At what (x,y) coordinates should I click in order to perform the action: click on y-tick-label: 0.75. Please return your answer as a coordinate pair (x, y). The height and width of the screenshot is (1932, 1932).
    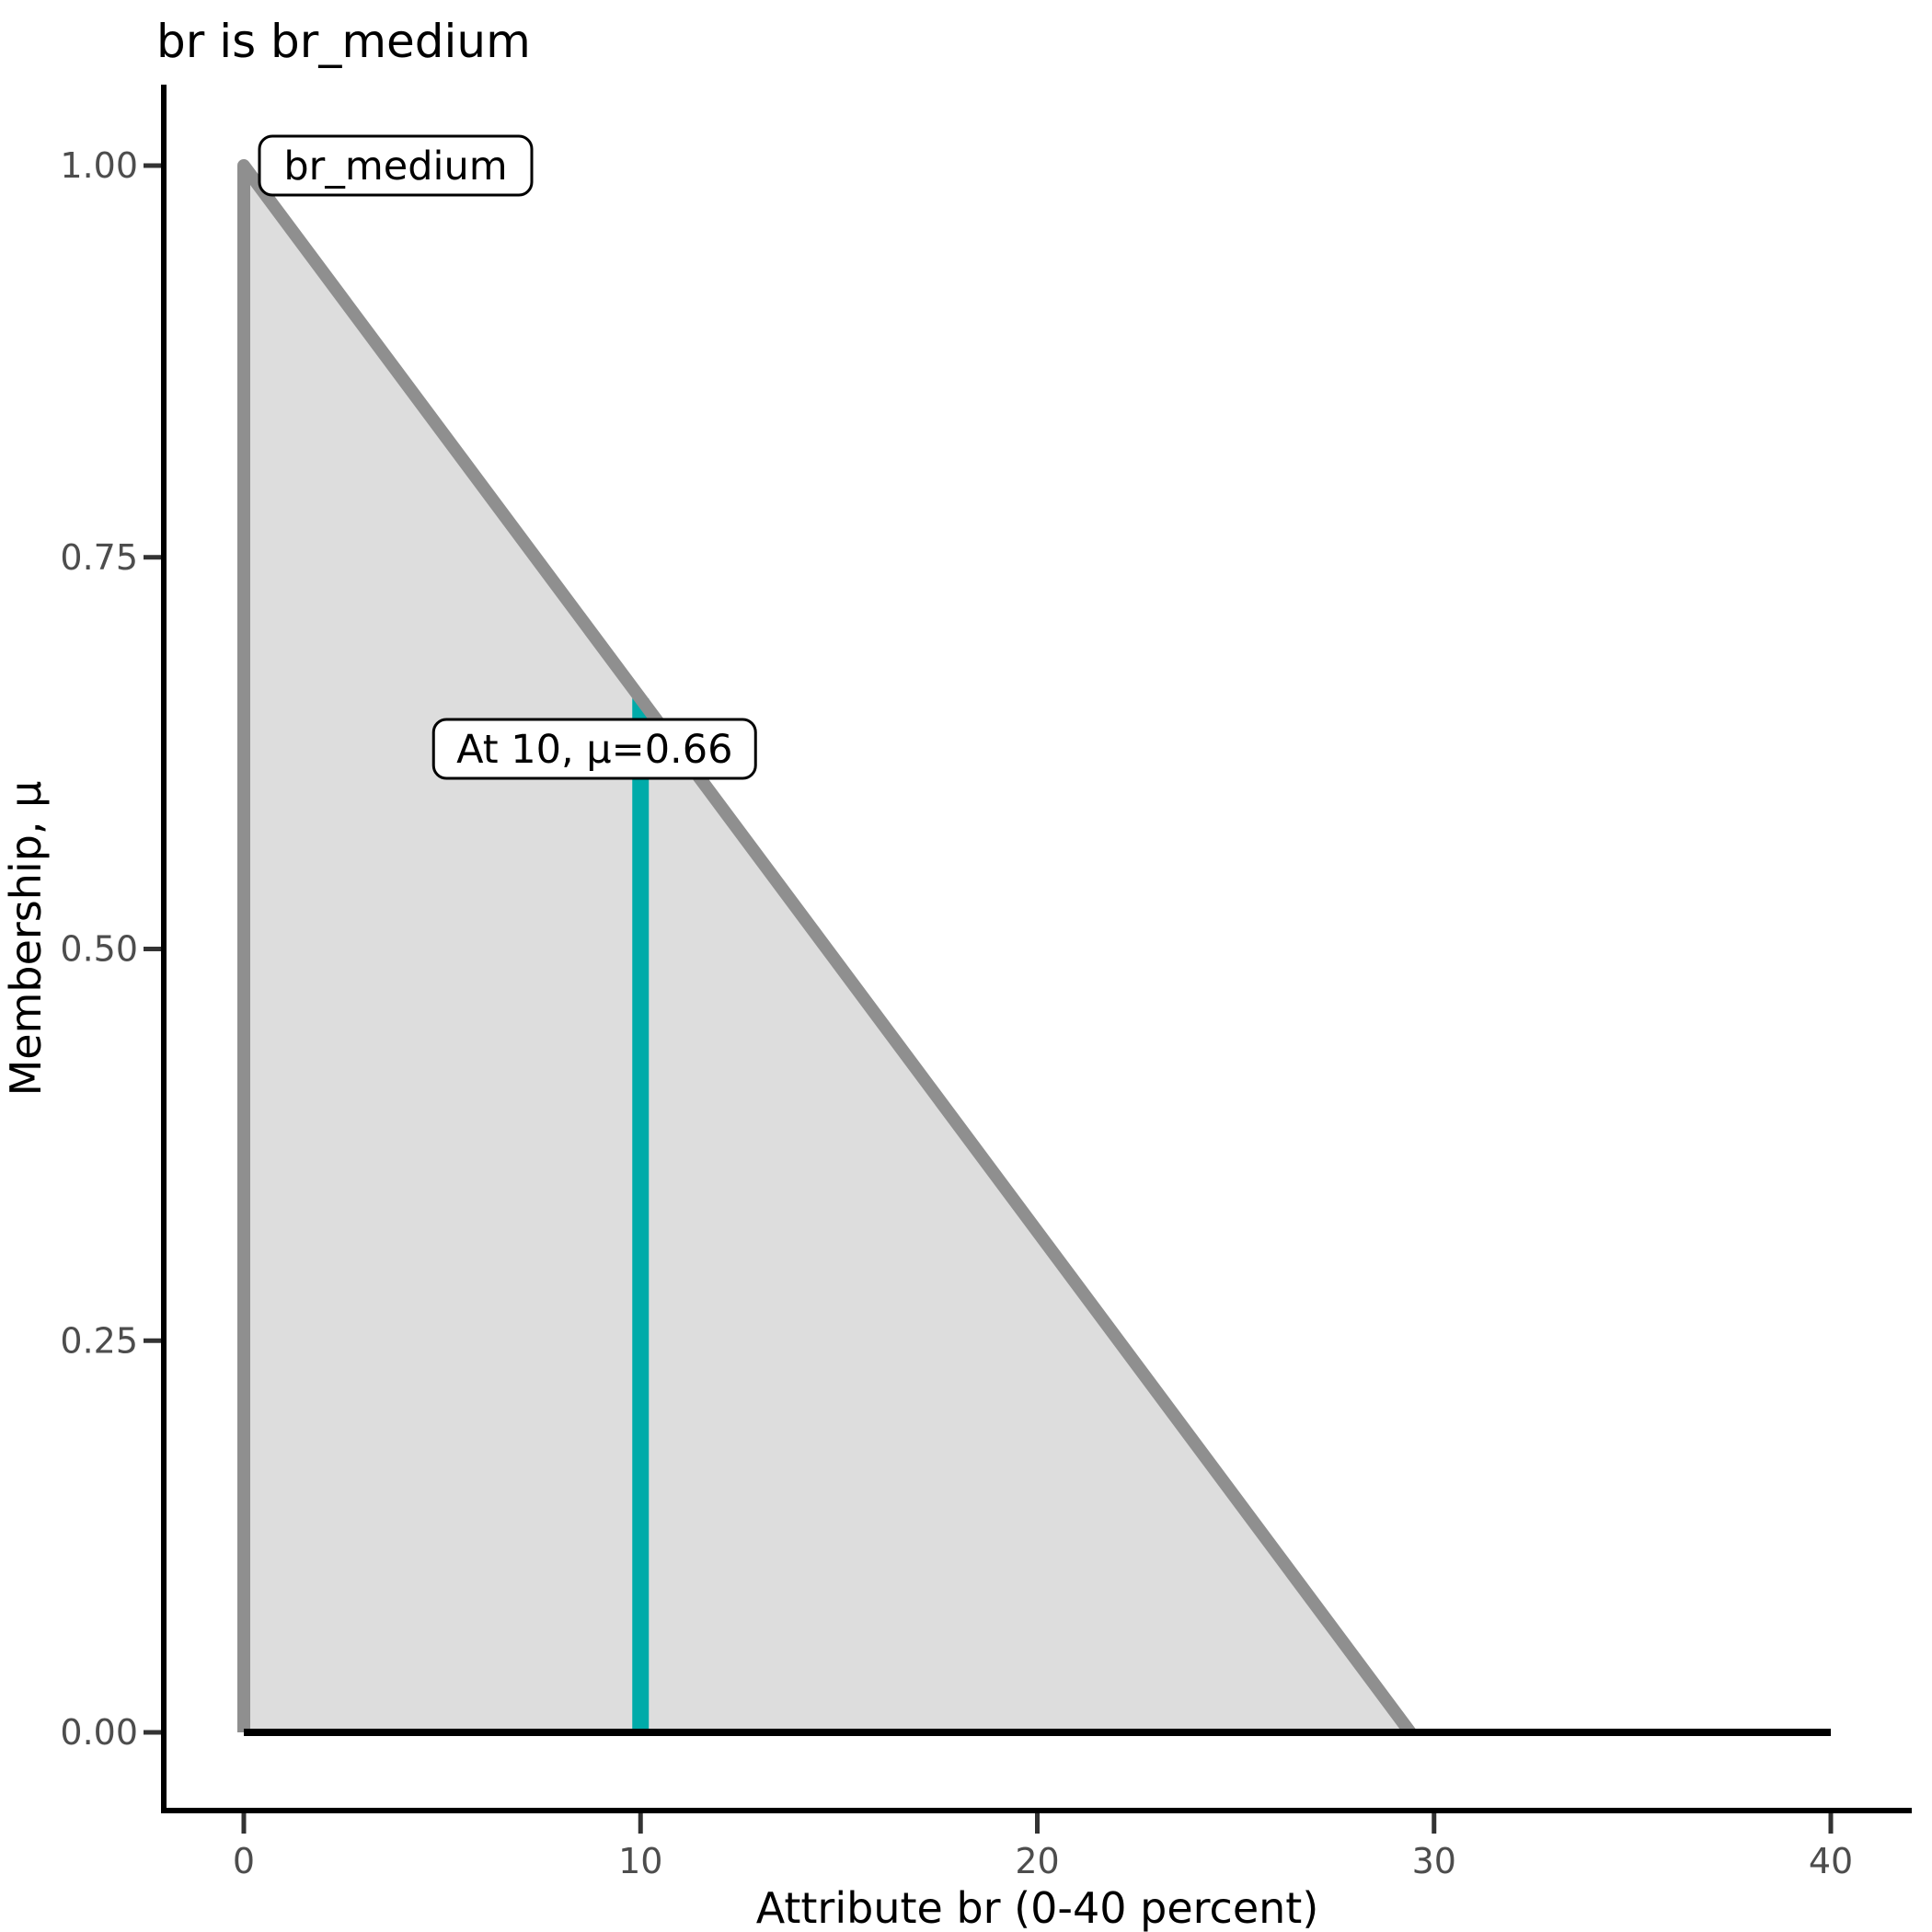
    Looking at the image, I should click on (99, 557).